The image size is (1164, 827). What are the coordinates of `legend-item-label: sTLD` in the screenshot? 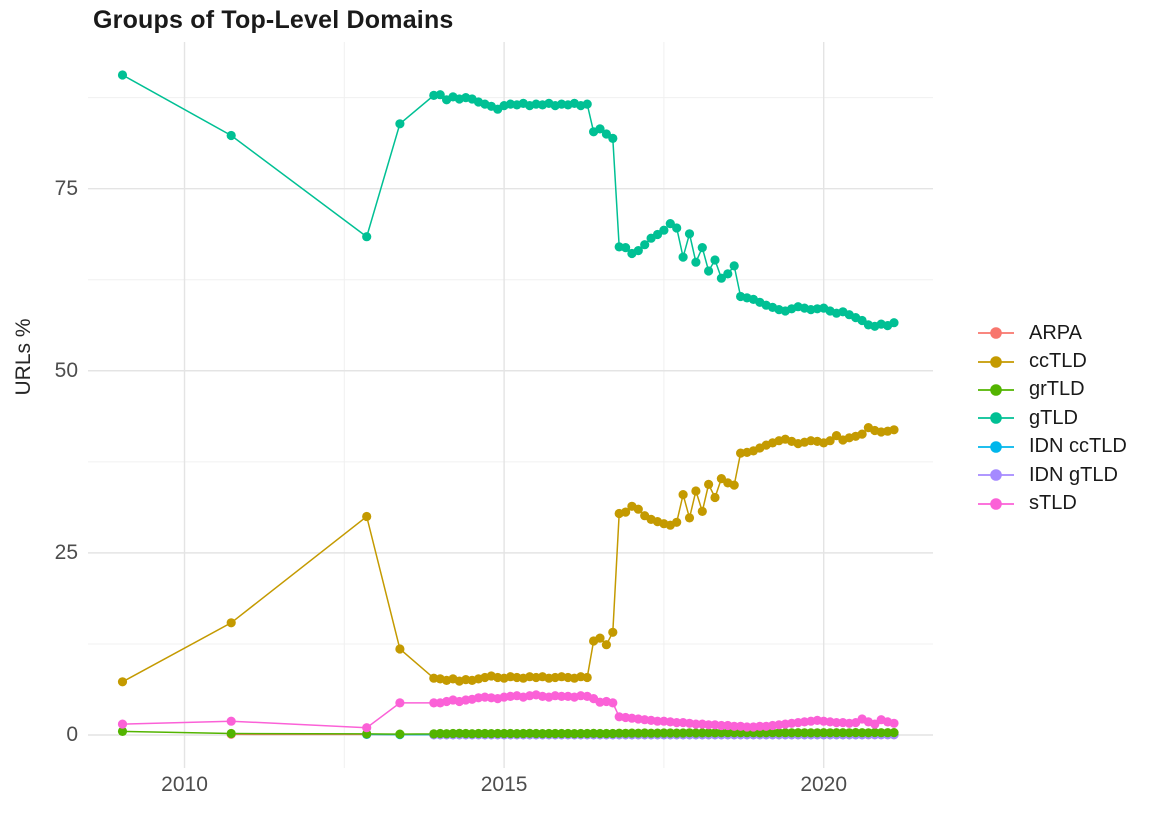 It's located at (1053, 503).